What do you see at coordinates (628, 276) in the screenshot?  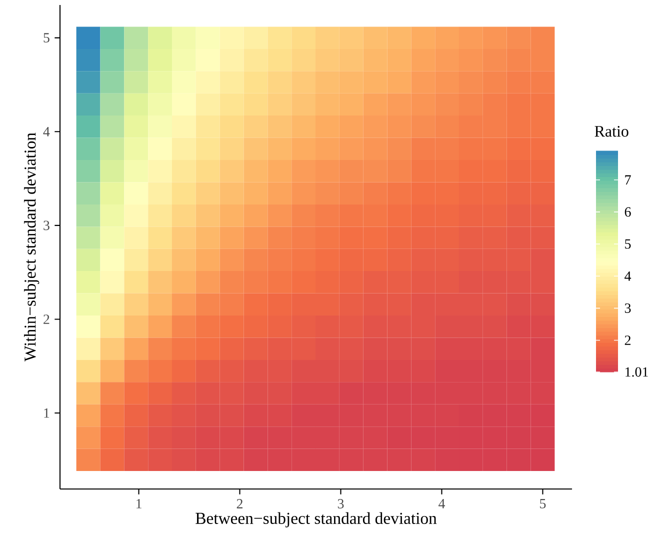 I see `color-bar-label: 4` at bounding box center [628, 276].